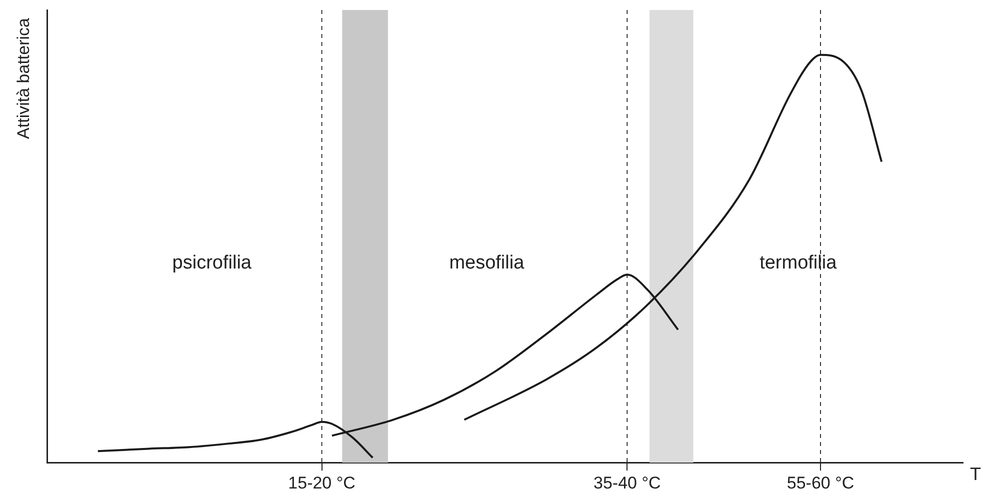 The width and height of the screenshot is (996, 497). I want to click on y-axis-title: Attività batterica, so click(24, 78).